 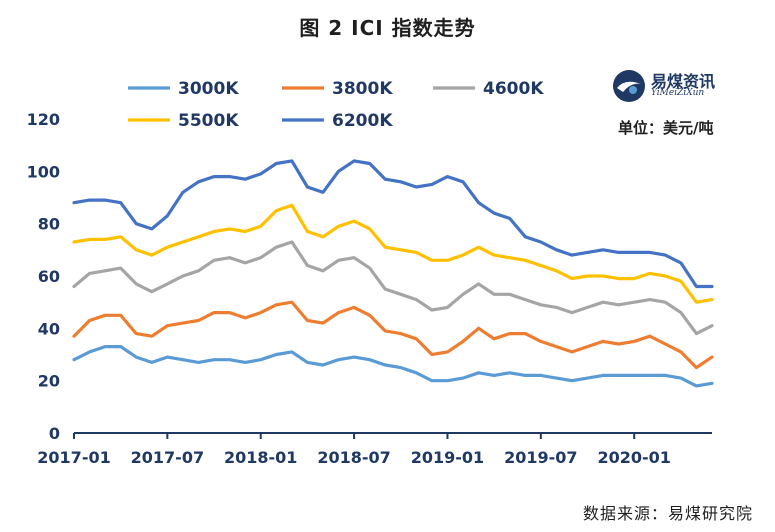 I want to click on y-tick-label: 20, so click(x=49, y=381).